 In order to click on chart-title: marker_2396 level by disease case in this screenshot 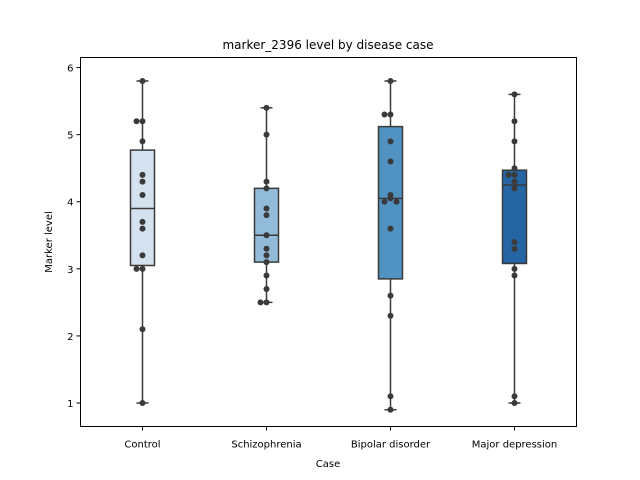, I will do `click(327, 45)`.